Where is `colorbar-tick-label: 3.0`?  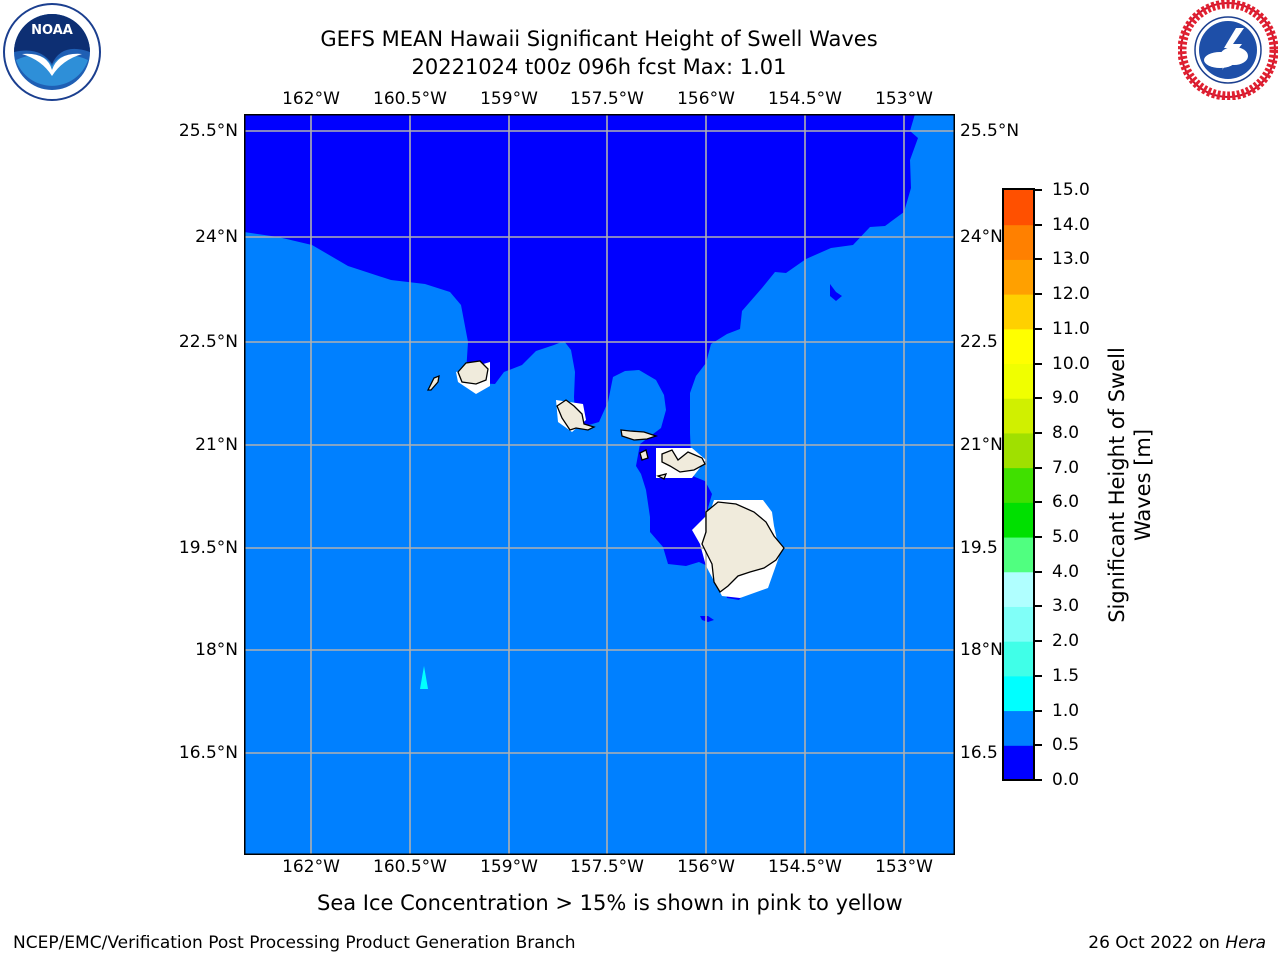 colorbar-tick-label: 3.0 is located at coordinates (1066, 606).